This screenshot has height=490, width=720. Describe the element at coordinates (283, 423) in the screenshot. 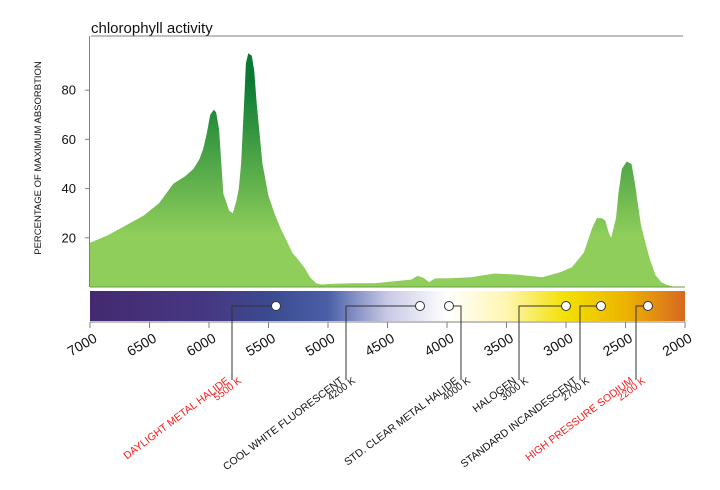

I see `annotation-lamp-name: COOL WHITE FLUORESCENT` at that location.